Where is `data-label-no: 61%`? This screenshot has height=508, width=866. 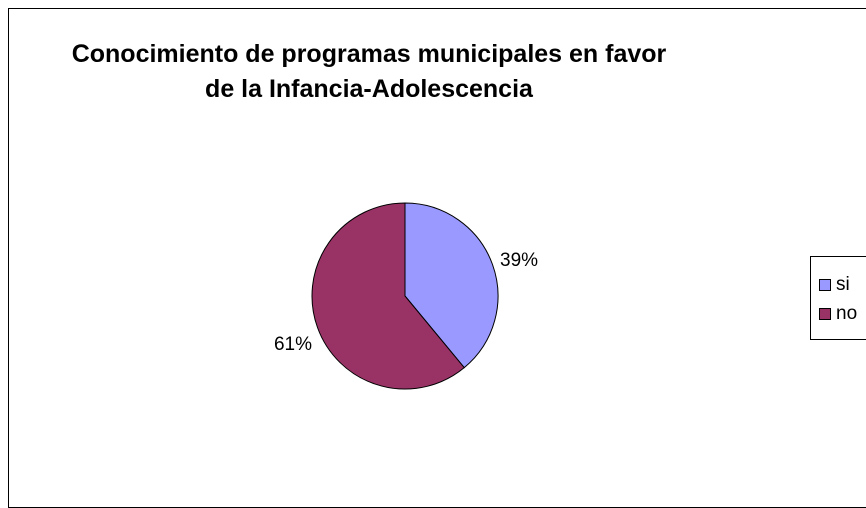 data-label-no: 61% is located at coordinates (293, 344).